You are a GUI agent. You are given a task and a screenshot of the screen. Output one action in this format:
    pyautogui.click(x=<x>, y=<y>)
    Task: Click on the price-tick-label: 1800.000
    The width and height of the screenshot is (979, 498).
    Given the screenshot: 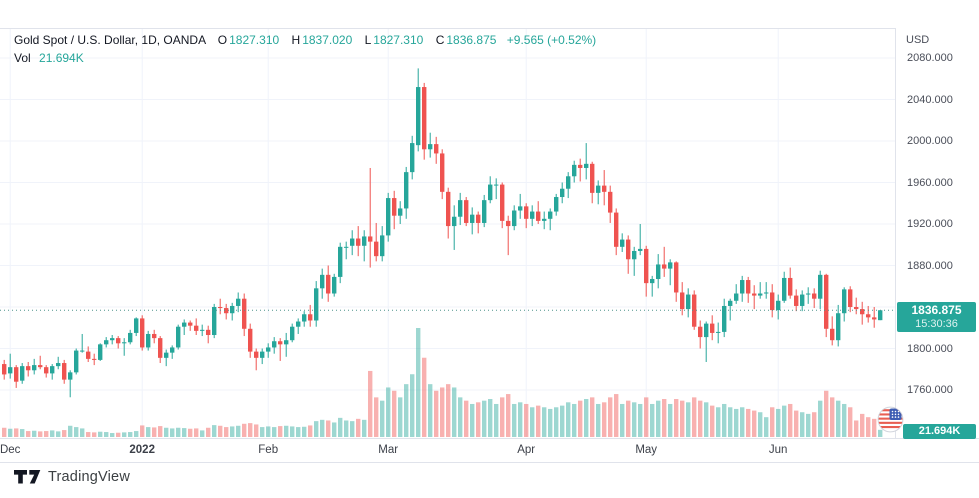 What is the action you would take?
    pyautogui.click(x=930, y=348)
    